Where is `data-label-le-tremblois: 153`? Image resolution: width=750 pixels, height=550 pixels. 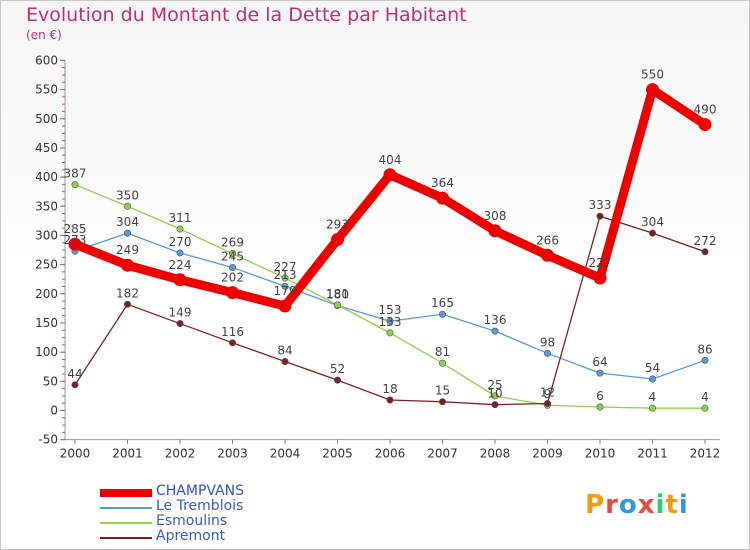
data-label-le-tremblois: 153 is located at coordinates (390, 310).